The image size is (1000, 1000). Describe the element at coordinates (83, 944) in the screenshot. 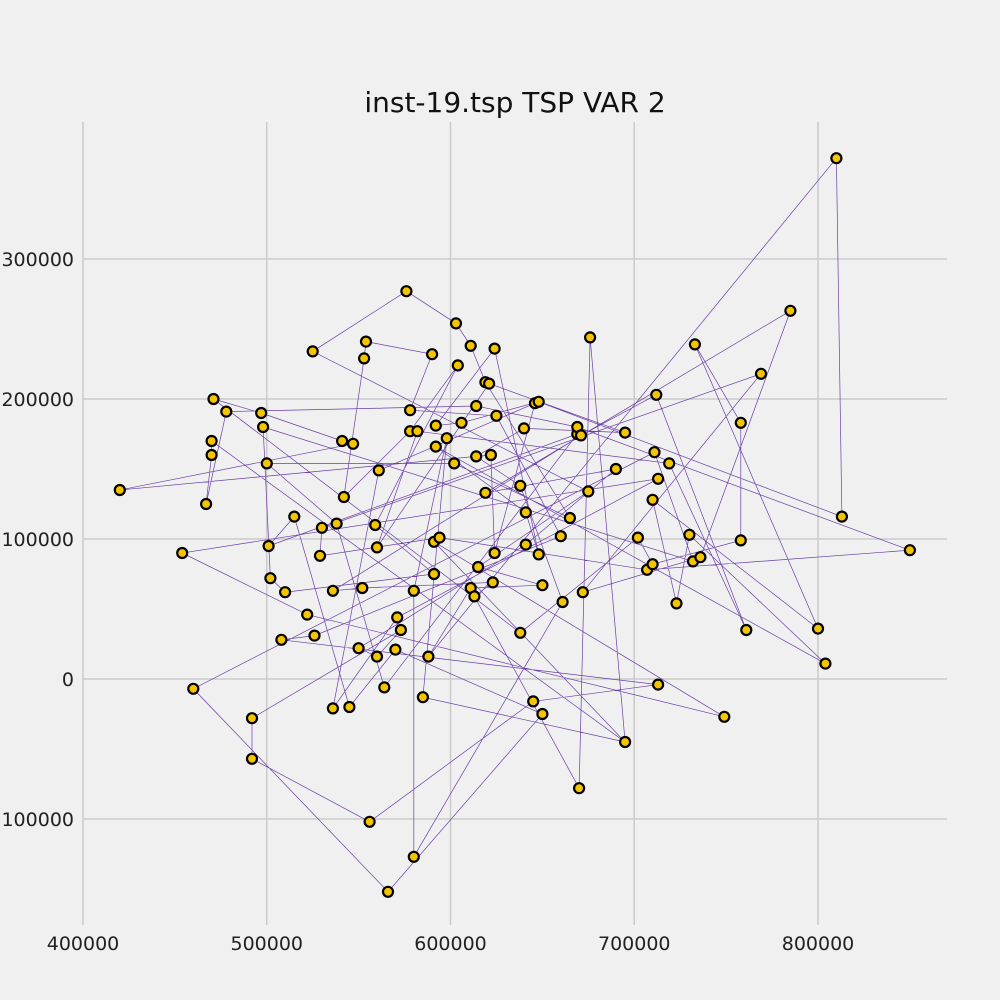

I see `x-tick-label: 400000` at that location.